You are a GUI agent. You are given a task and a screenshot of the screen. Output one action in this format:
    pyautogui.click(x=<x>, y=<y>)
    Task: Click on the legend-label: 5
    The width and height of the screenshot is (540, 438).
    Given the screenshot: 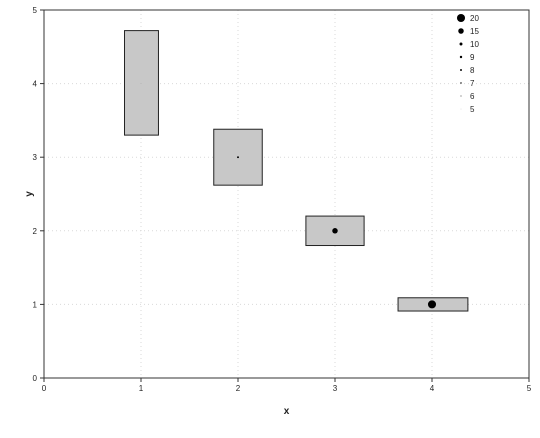 What is the action you would take?
    pyautogui.click(x=472, y=109)
    